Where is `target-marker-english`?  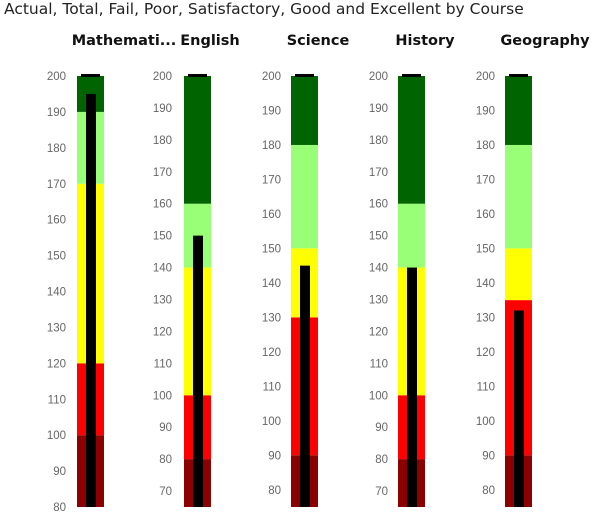
target-marker-english is located at coordinates (197, 75).